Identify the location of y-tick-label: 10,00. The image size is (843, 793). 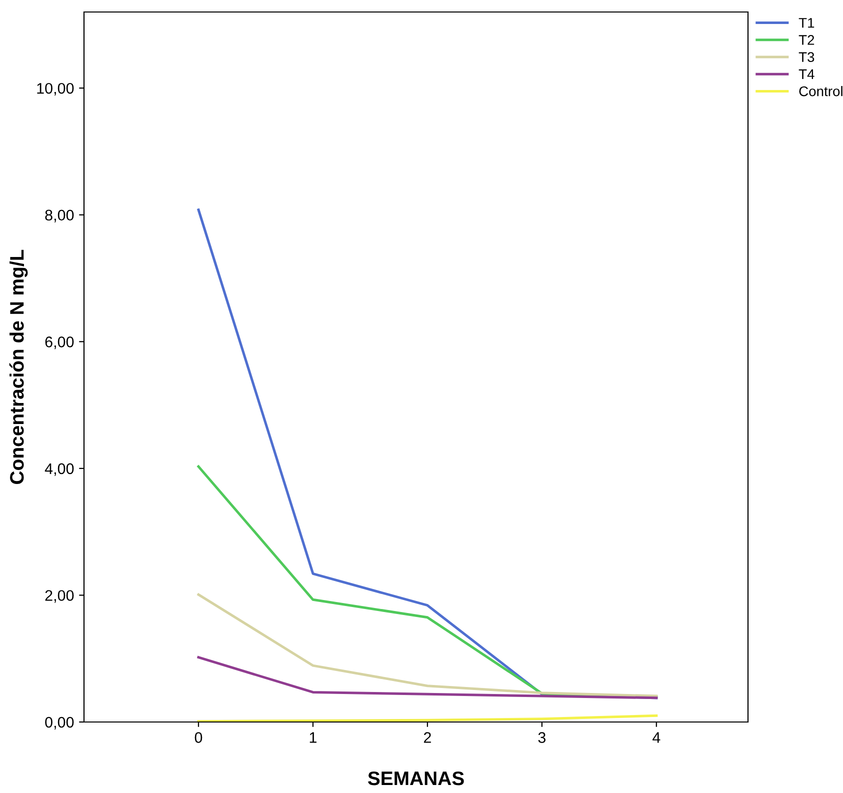
(55, 89).